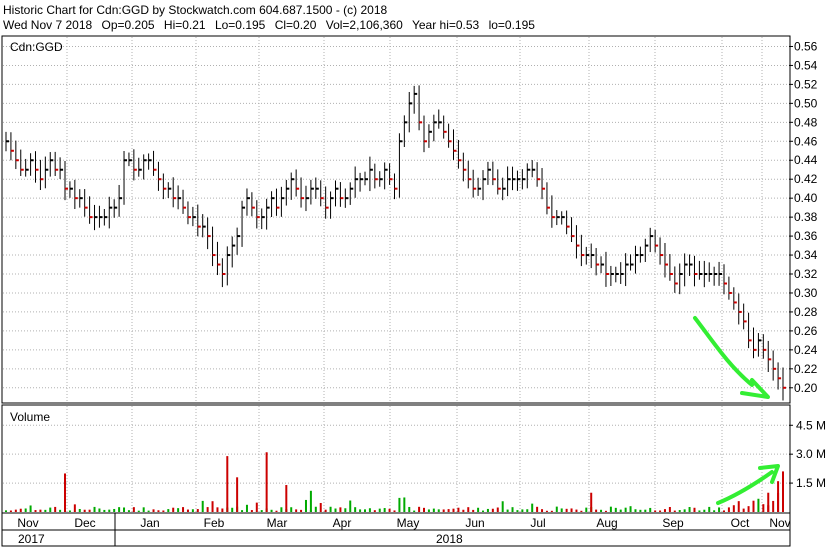  Describe the element at coordinates (806, 84) in the screenshot. I see `price-tick-label: 0.52` at that location.